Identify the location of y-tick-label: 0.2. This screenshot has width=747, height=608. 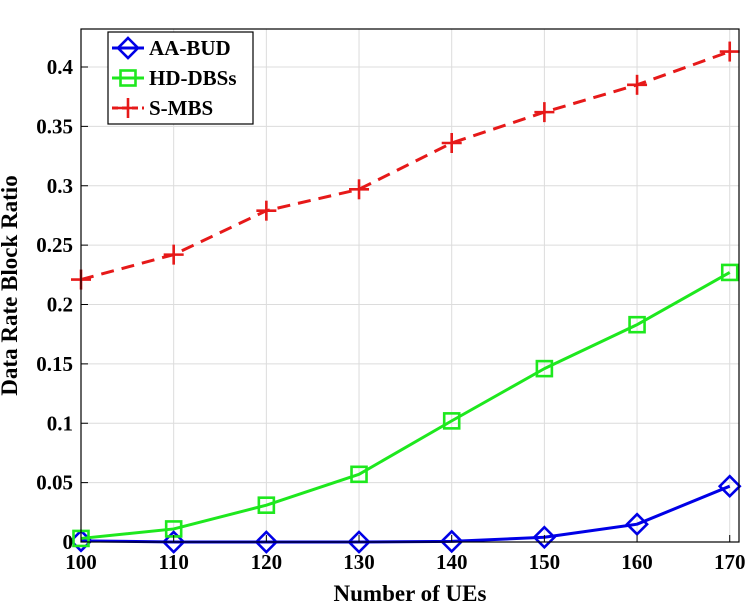
(60, 305).